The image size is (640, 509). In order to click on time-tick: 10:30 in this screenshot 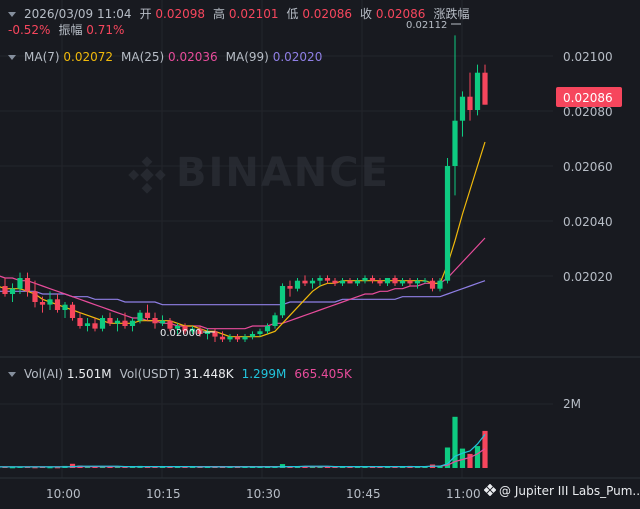, I will do `click(263, 494)`.